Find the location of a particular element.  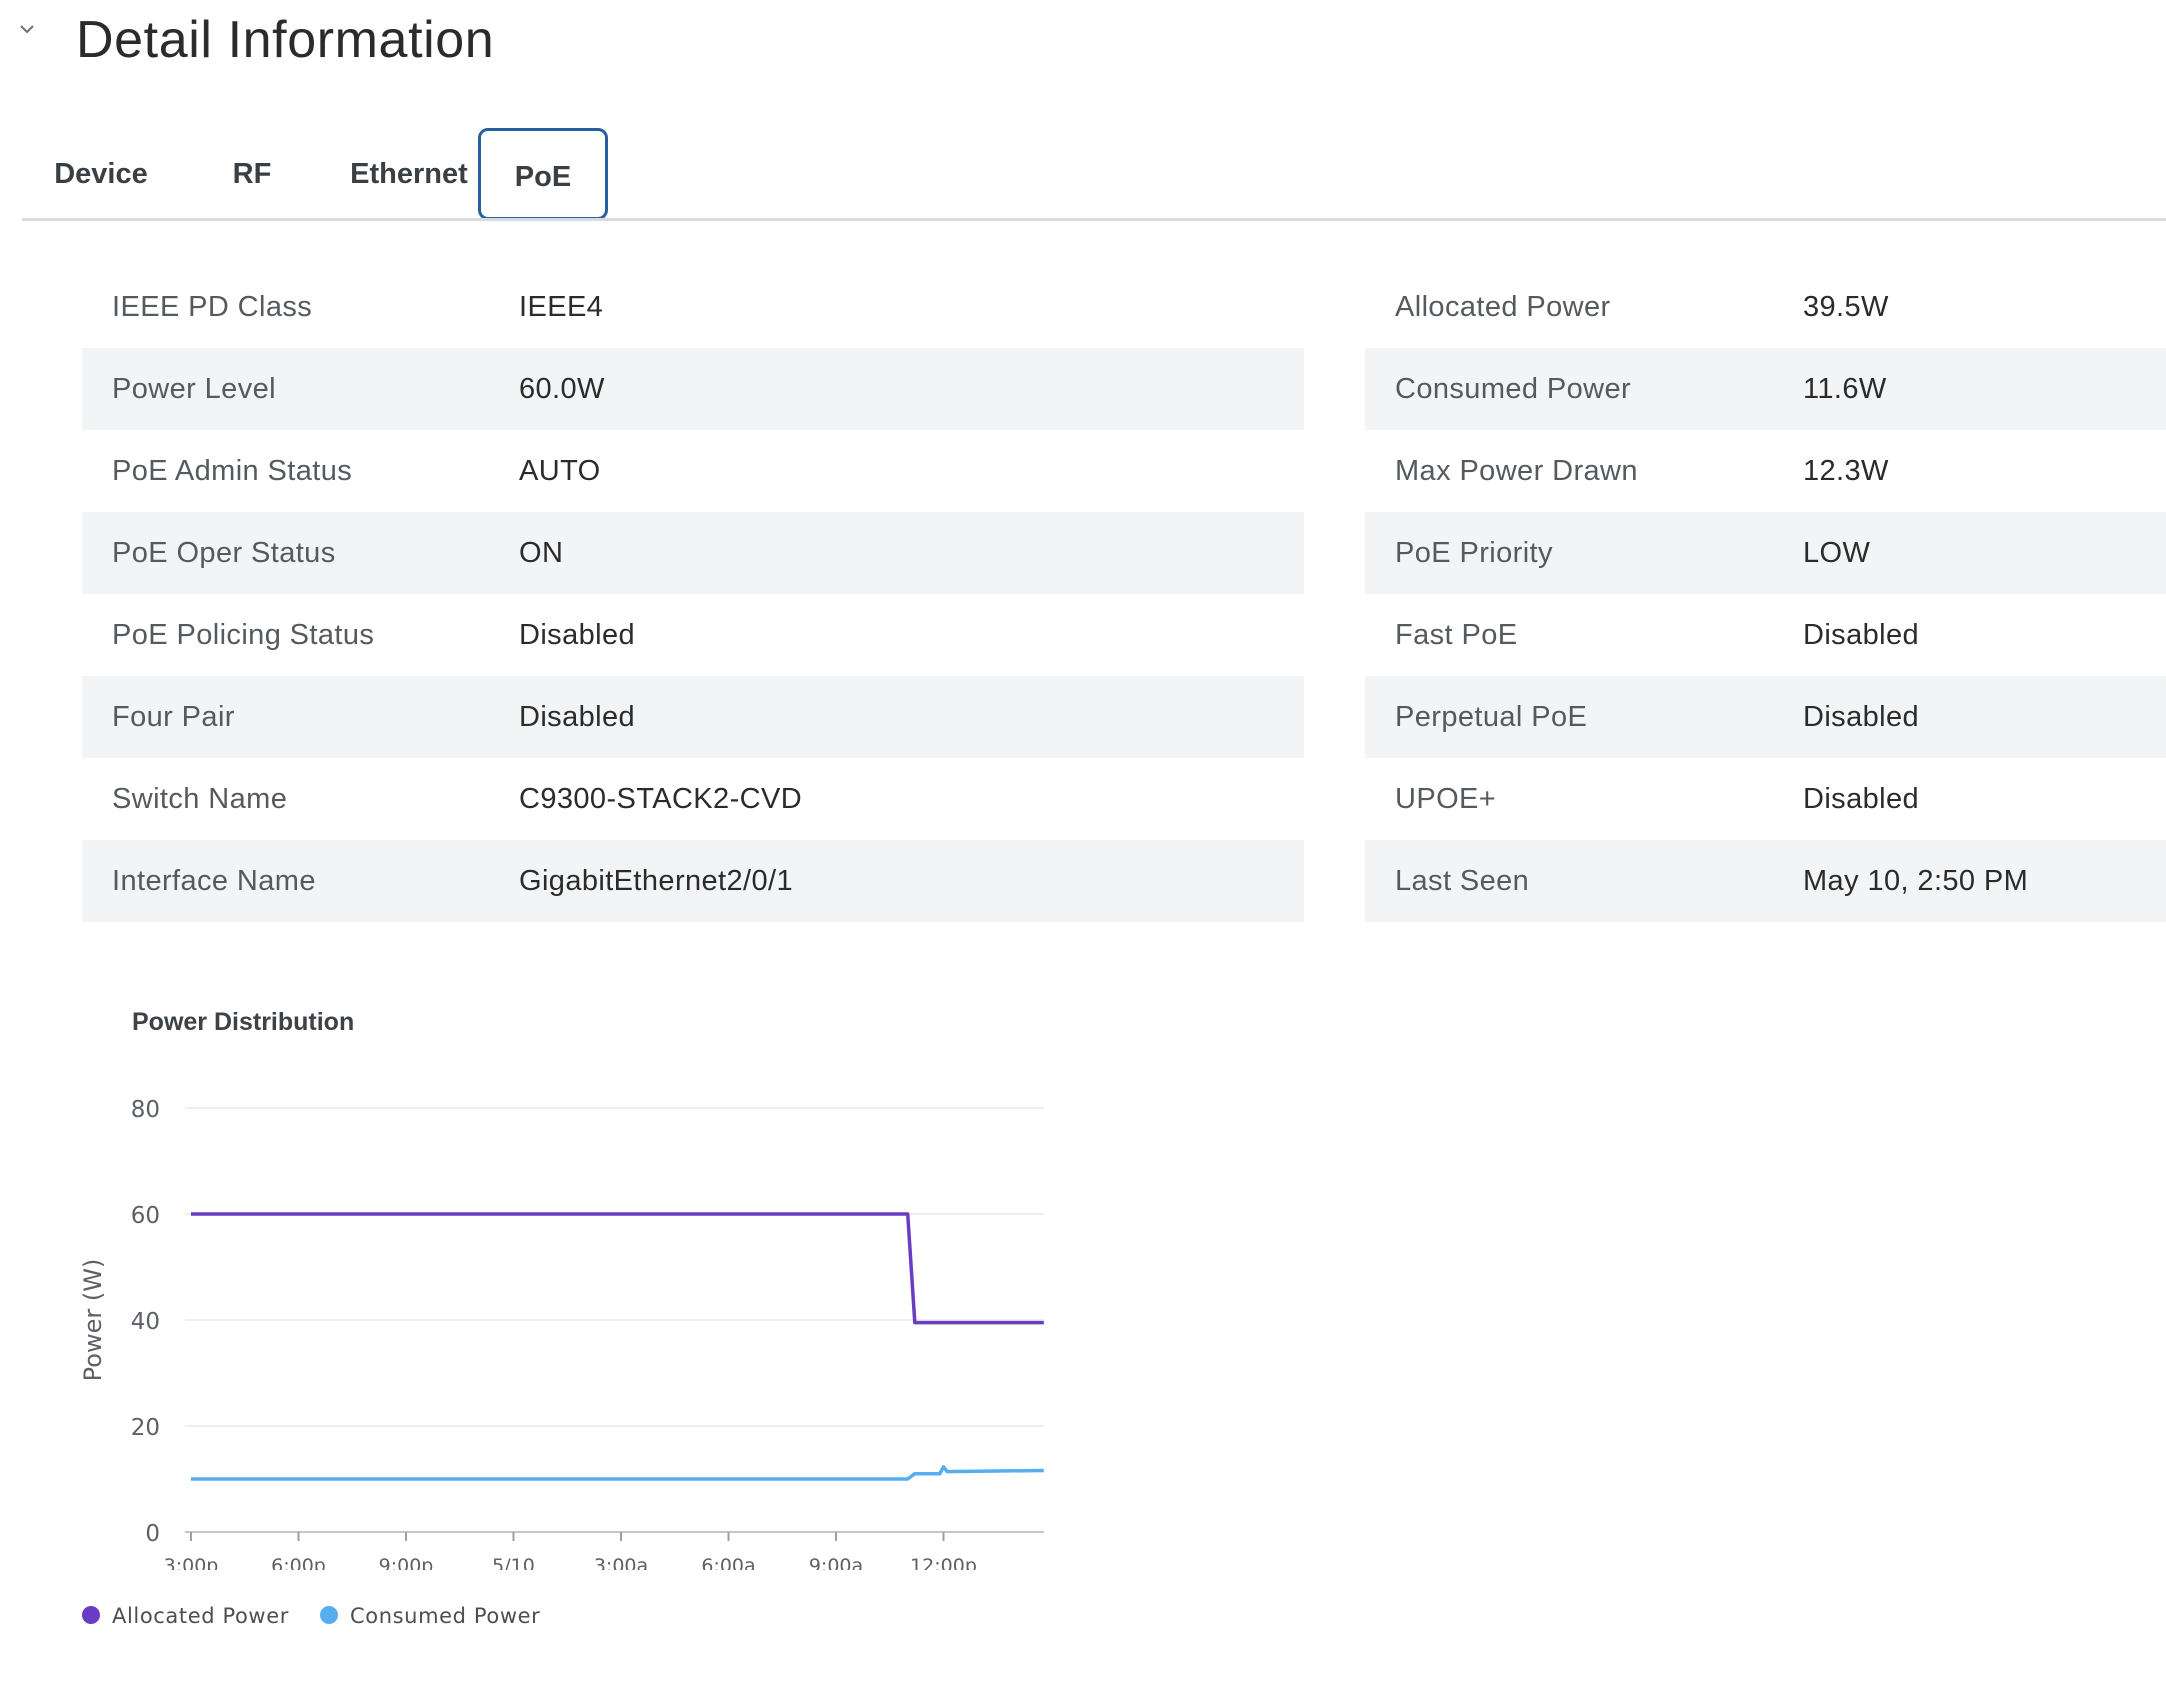

legend-item-allocated: Allocated Power is located at coordinates (187, 1616).